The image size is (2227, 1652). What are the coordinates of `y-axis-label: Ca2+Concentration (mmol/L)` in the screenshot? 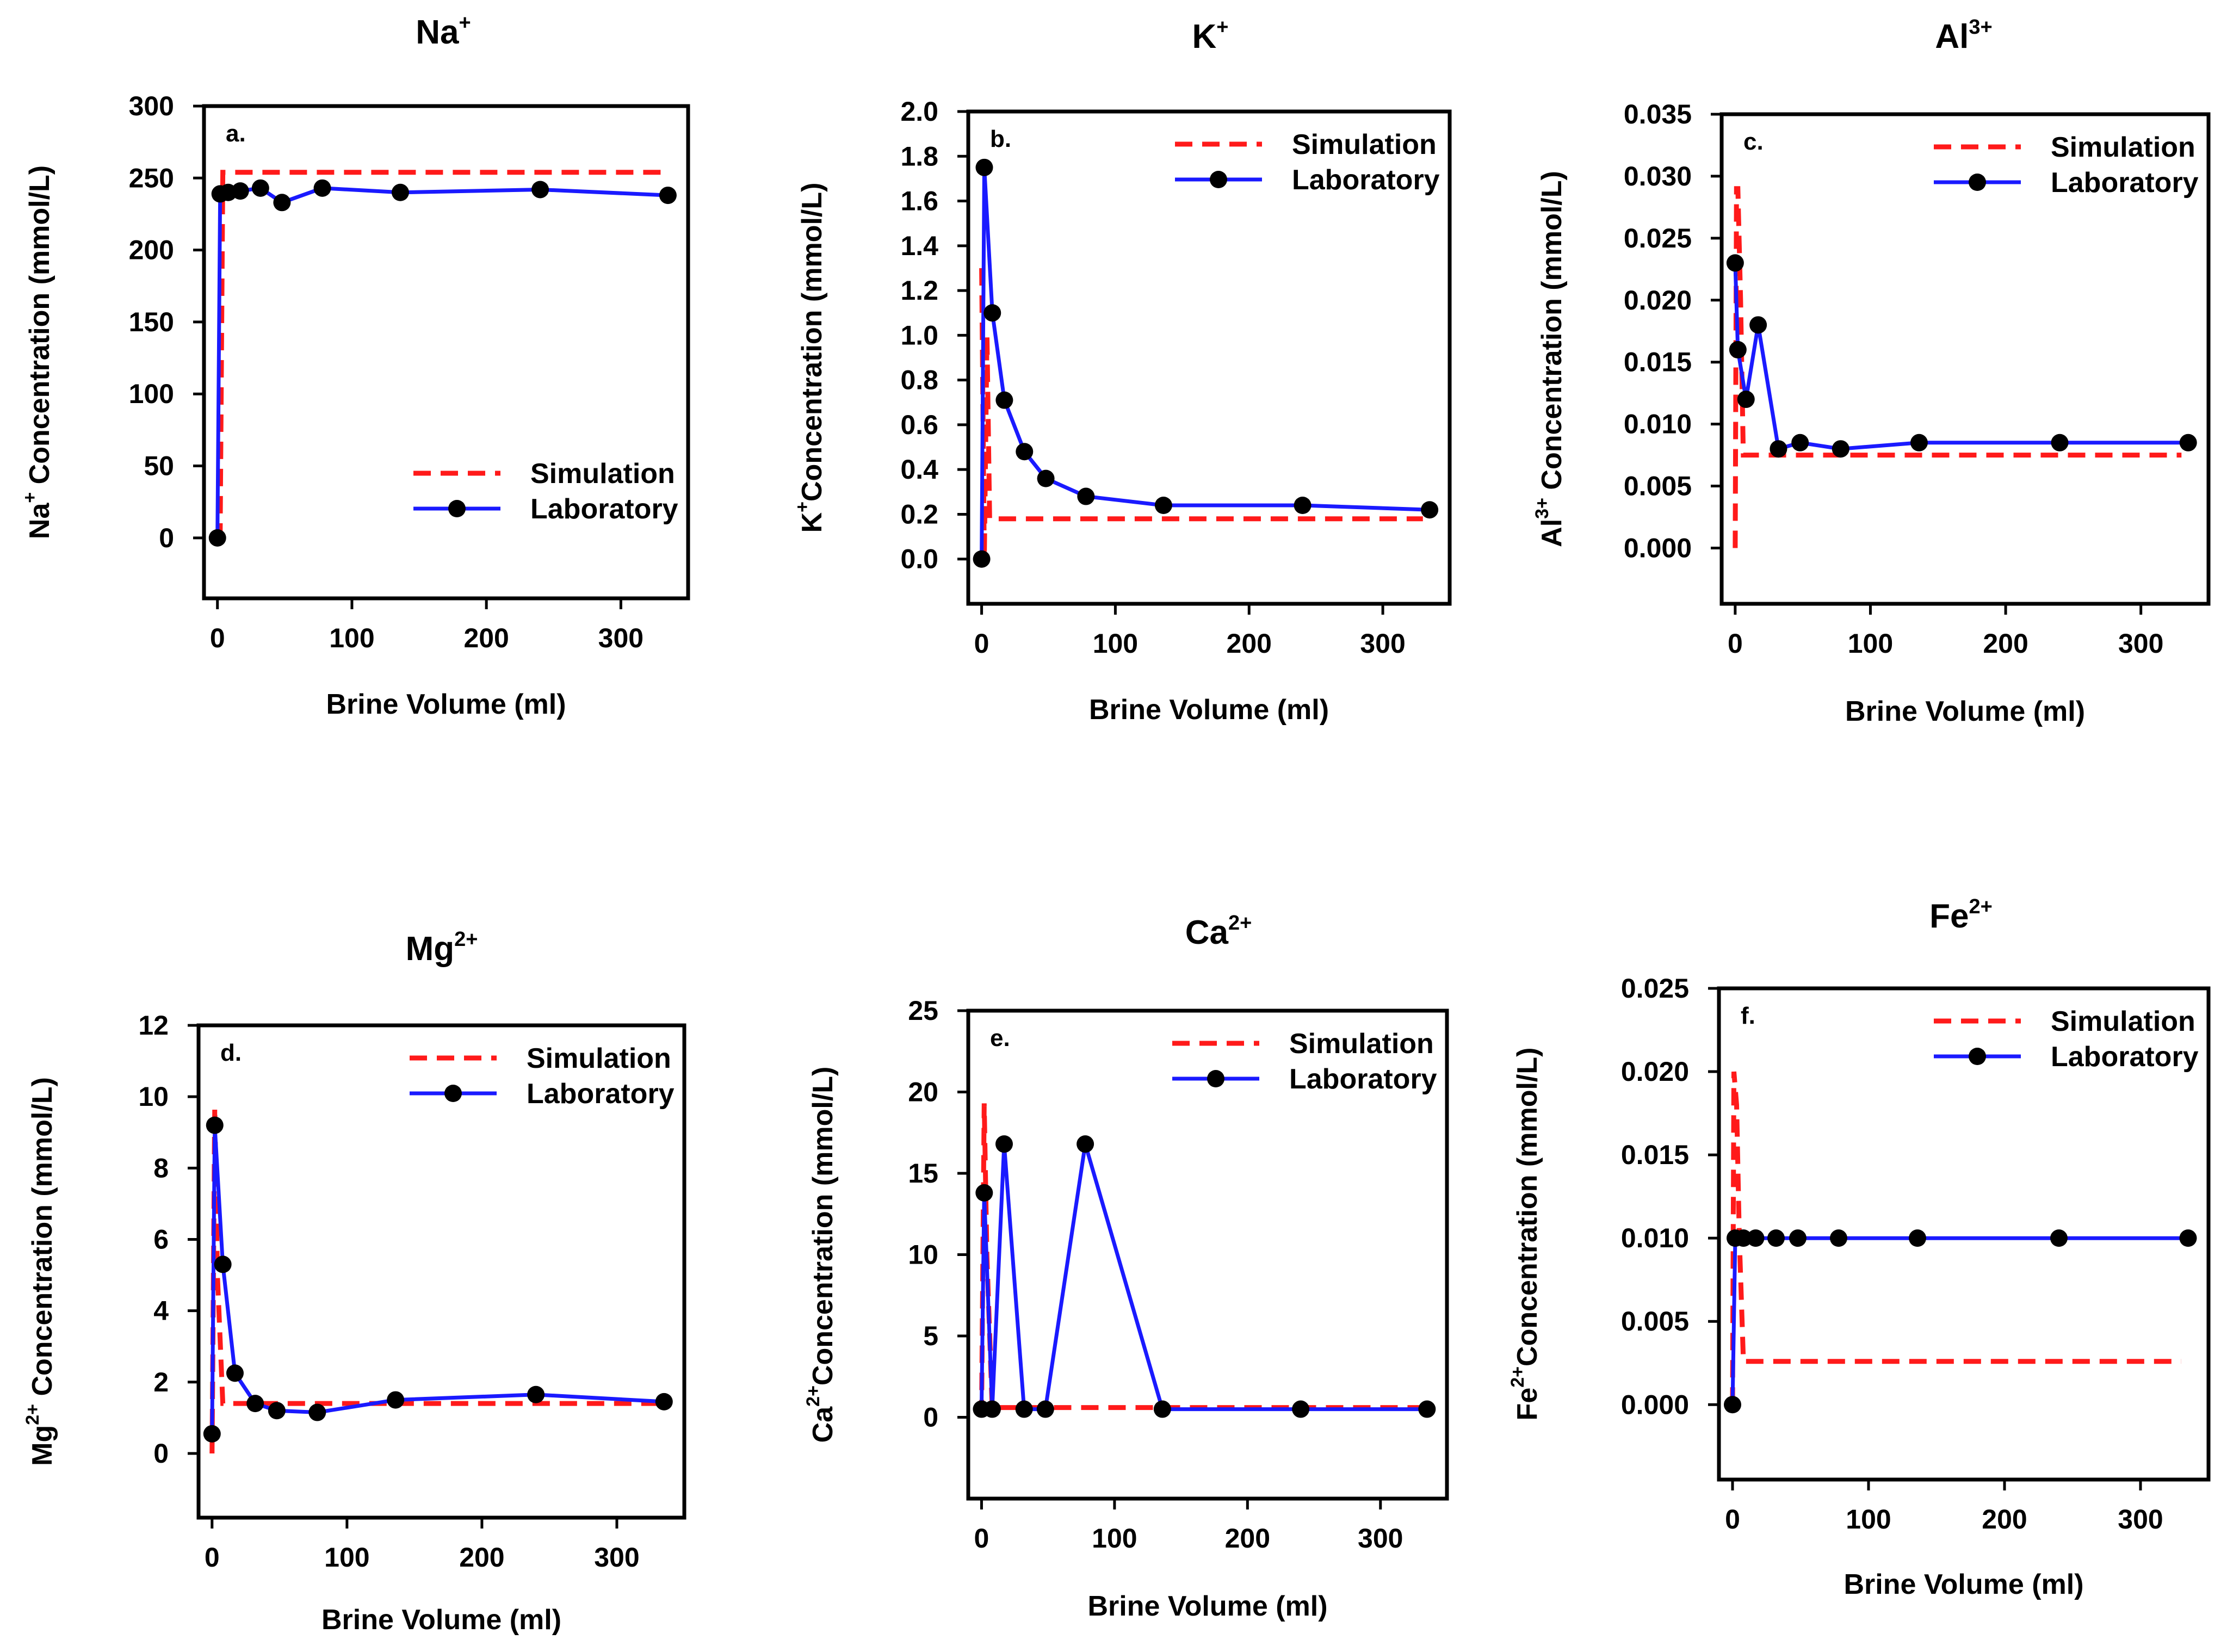 It's located at (821, 1255).